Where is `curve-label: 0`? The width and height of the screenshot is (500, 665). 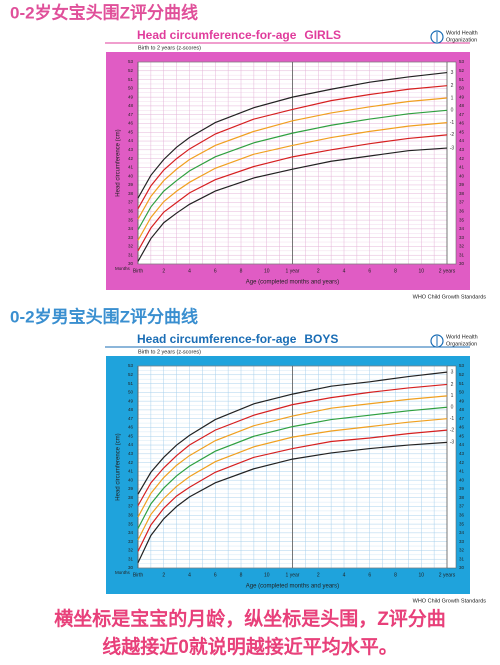 curve-label: 0 is located at coordinates (452, 408).